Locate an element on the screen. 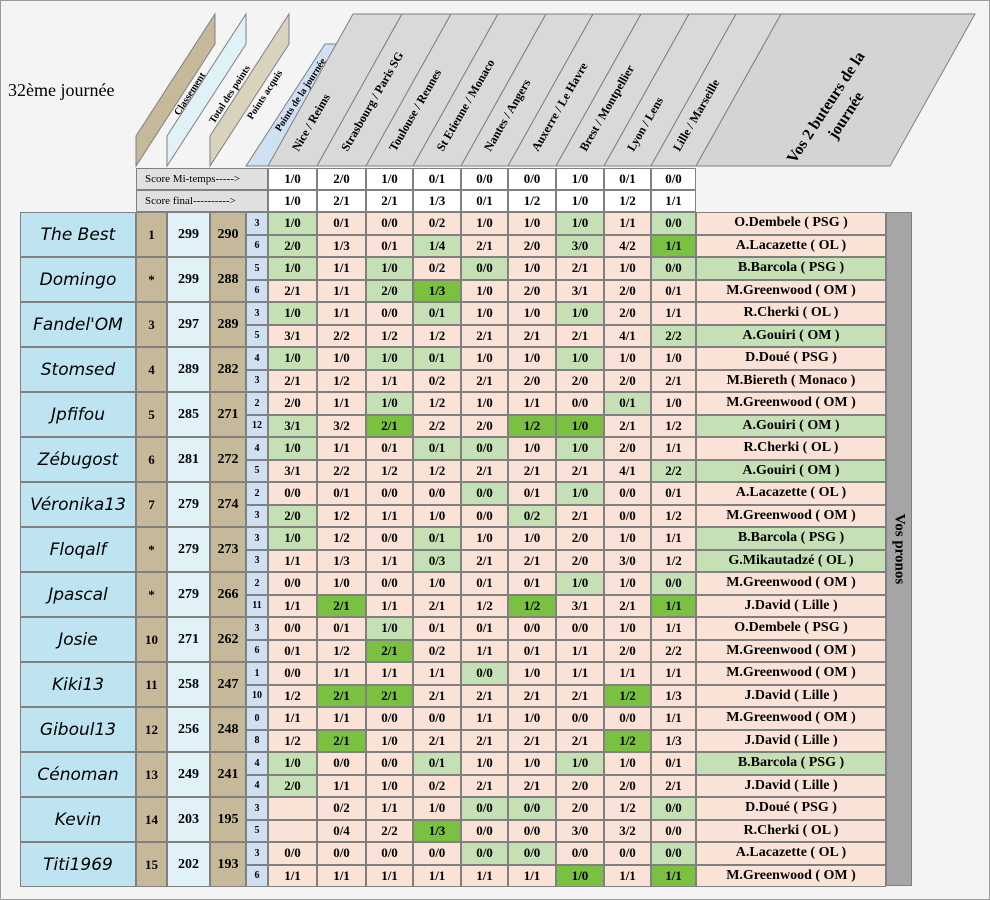 This screenshot has height=900, width=990. prono-cell: 3/1 is located at coordinates (580, 606).